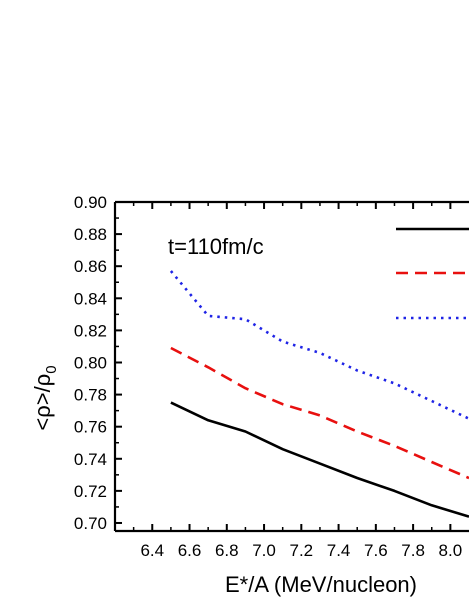 The width and height of the screenshot is (469, 612). I want to click on x-tick-label: 7.6, so click(376, 550).